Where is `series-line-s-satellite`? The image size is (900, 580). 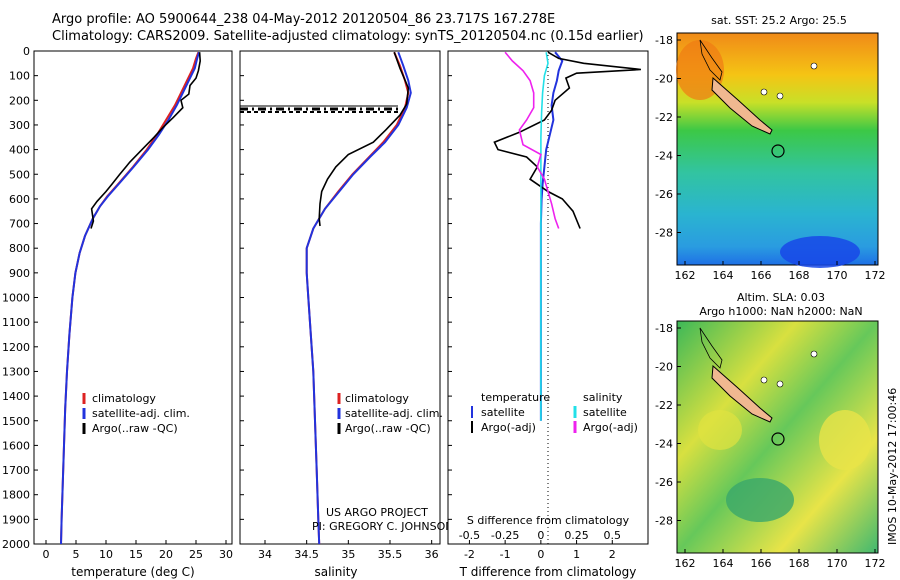
series-line-s-satellite is located at coordinates (544, 236).